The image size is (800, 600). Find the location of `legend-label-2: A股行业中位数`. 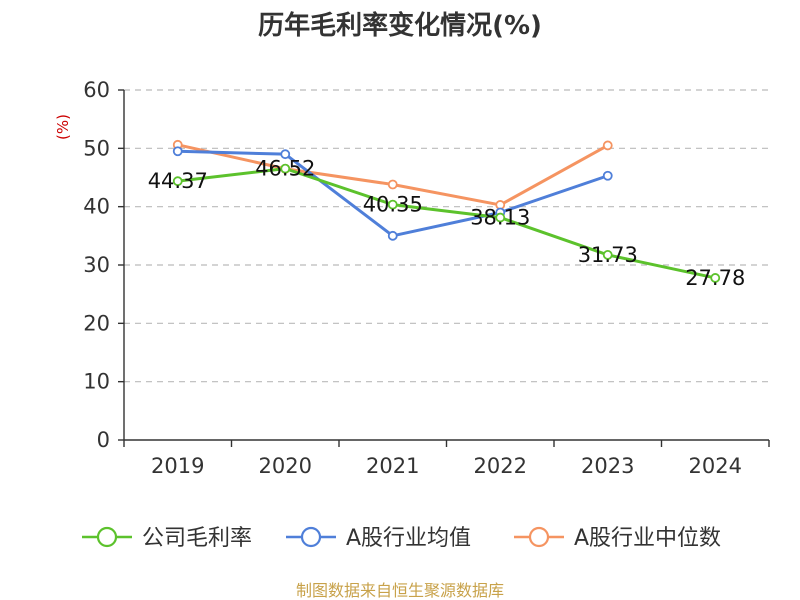

legend-label-2: A股行业中位数 is located at coordinates (647, 538).